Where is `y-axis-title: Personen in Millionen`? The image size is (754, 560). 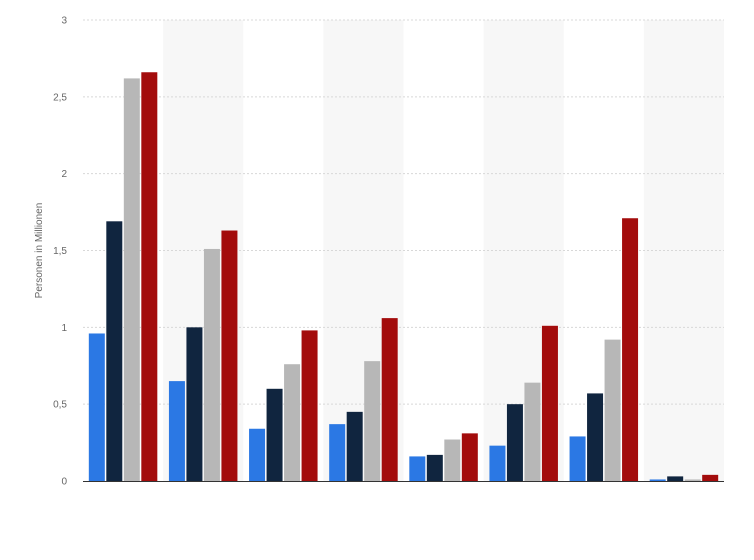 y-axis-title: Personen in Millionen is located at coordinates (39, 251).